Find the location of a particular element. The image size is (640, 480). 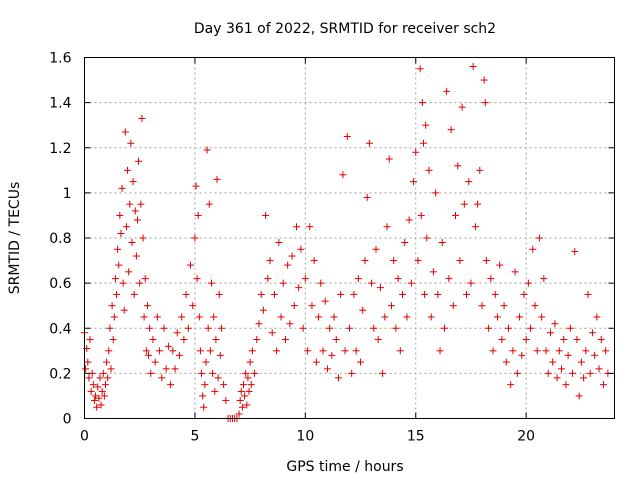

x-tick-label: 0 is located at coordinates (84, 437).